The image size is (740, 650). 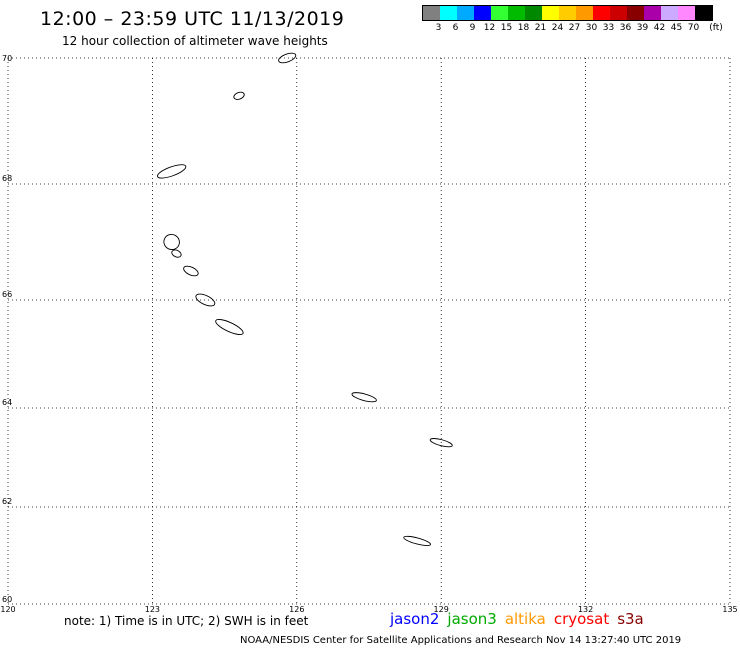 What do you see at coordinates (7, 402) in the screenshot?
I see `lat-tick-label: 64` at bounding box center [7, 402].